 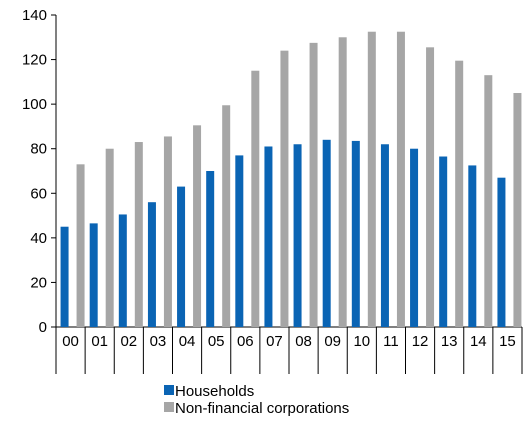 What do you see at coordinates (361, 341) in the screenshot?
I see `x-tick-label: 10` at bounding box center [361, 341].